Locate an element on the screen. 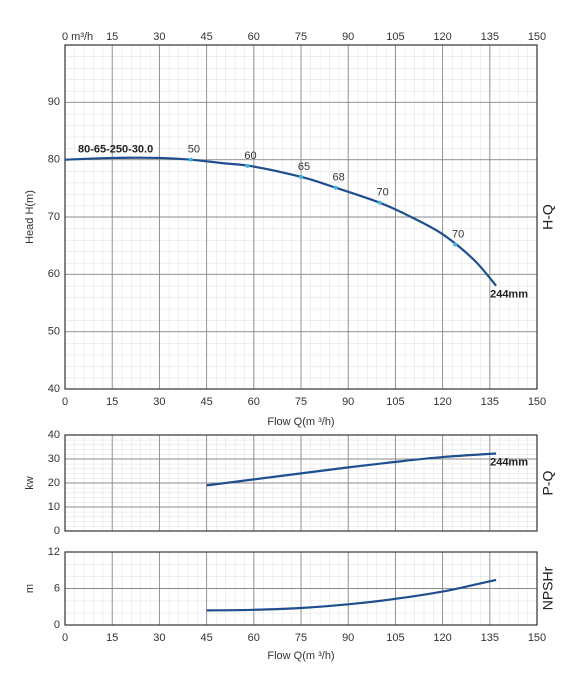 The width and height of the screenshot is (576, 696). y-tick-label: 6 is located at coordinates (57, 588).